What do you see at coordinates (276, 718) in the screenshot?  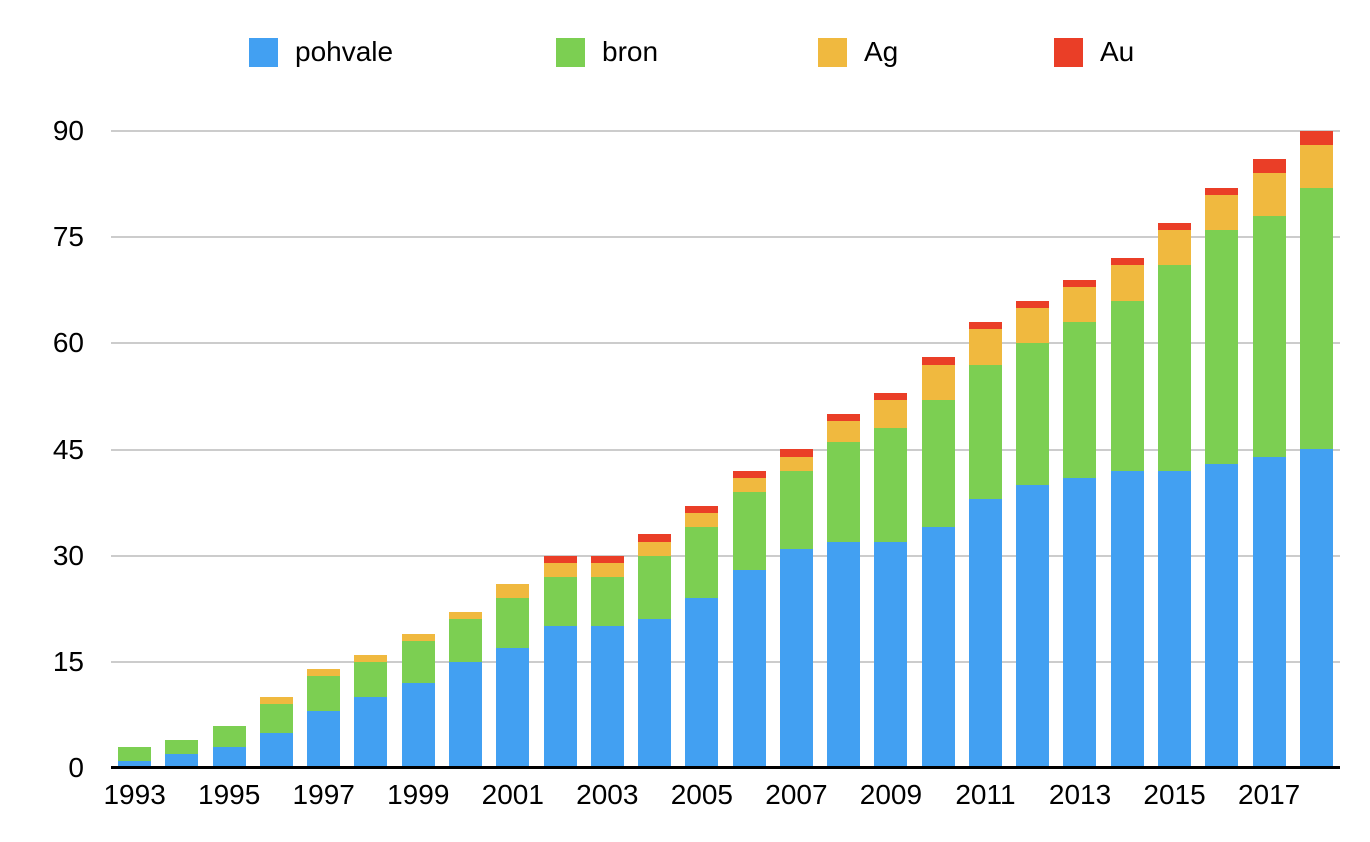 I see `bar-segment-bron-1996` at bounding box center [276, 718].